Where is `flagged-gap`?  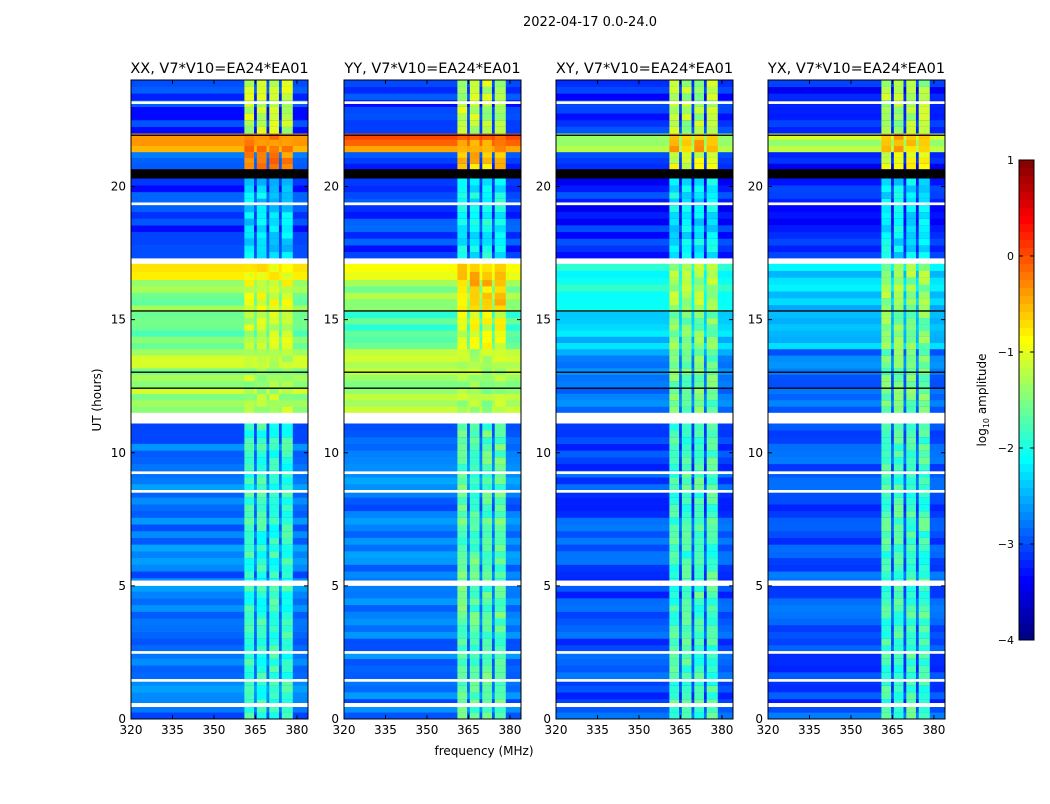 flagged-gap is located at coordinates (856, 491).